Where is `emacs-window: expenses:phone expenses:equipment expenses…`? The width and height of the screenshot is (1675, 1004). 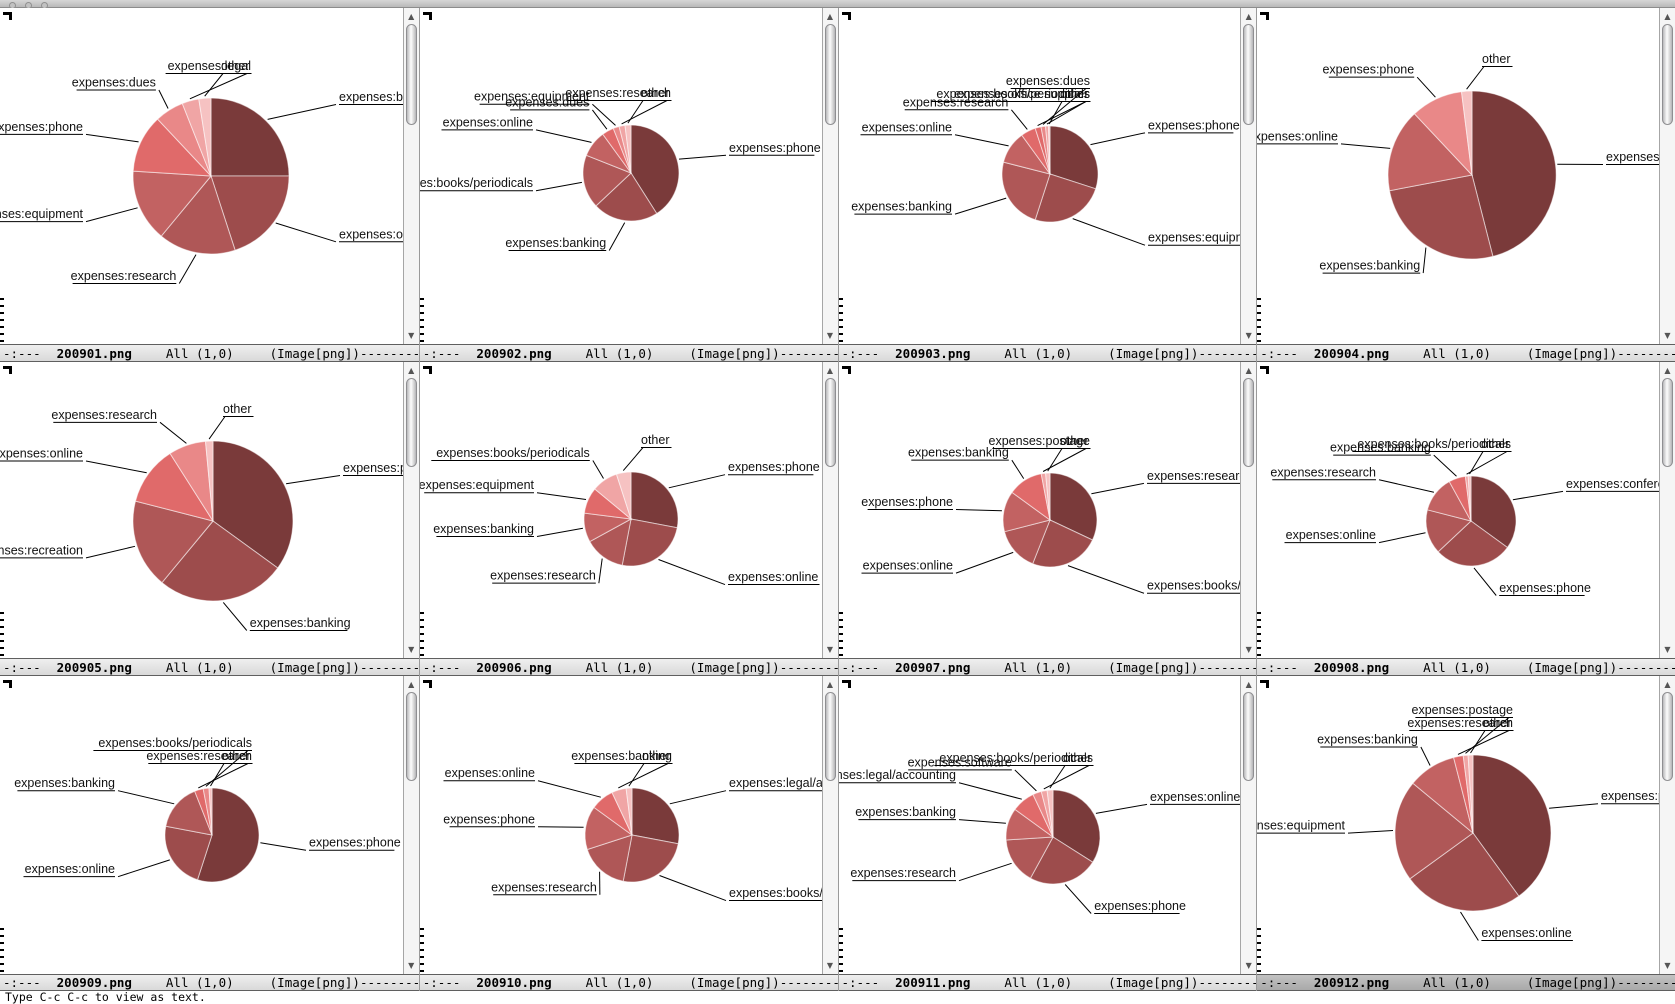 emacs-window: expenses:phone expenses:equipment expenses… is located at coordinates (1047, 185).